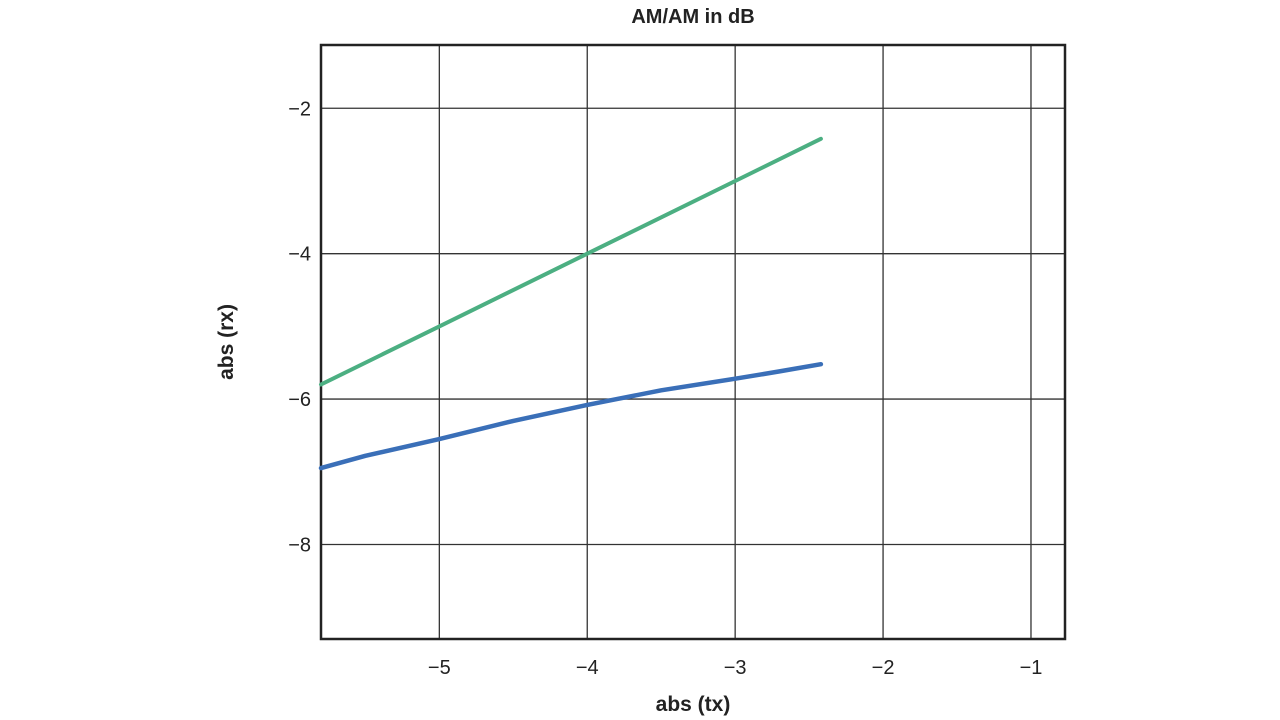 The height and width of the screenshot is (720, 1280). I want to click on y-axis-title: abs (rx), so click(226, 342).